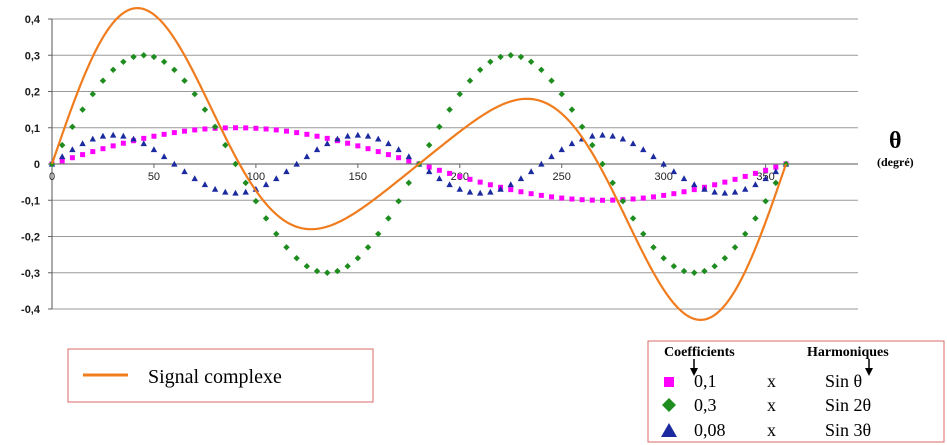  I want to click on y-tick-labels: 0,4 0,3 0,2 0,1 0 -0,1 -0,2 -0,3 -0,4, so click(31, 165).